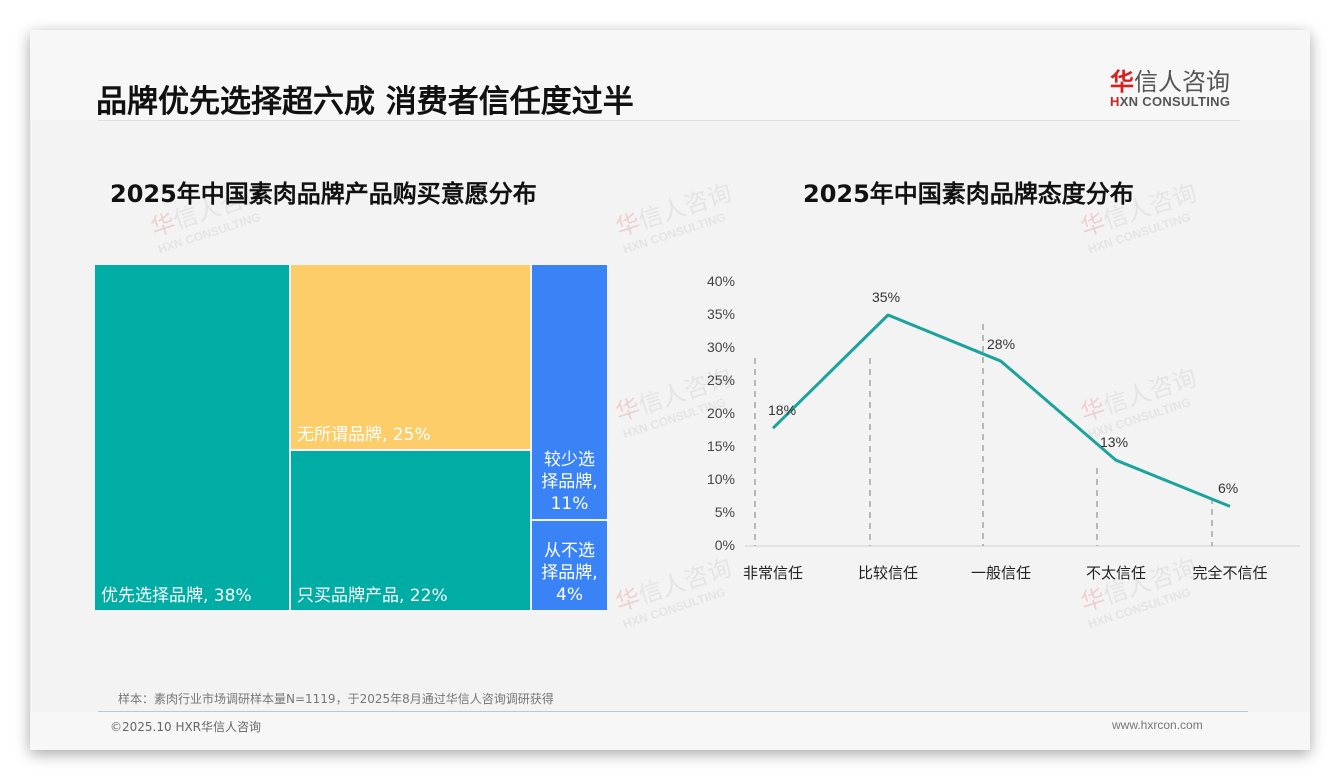 The height and width of the screenshot is (780, 1340). I want to click on source-note: 样本：素肉行业市场调研样本量N=1119，于2025年8月通过华信人咨询调研获得, so click(336, 699).